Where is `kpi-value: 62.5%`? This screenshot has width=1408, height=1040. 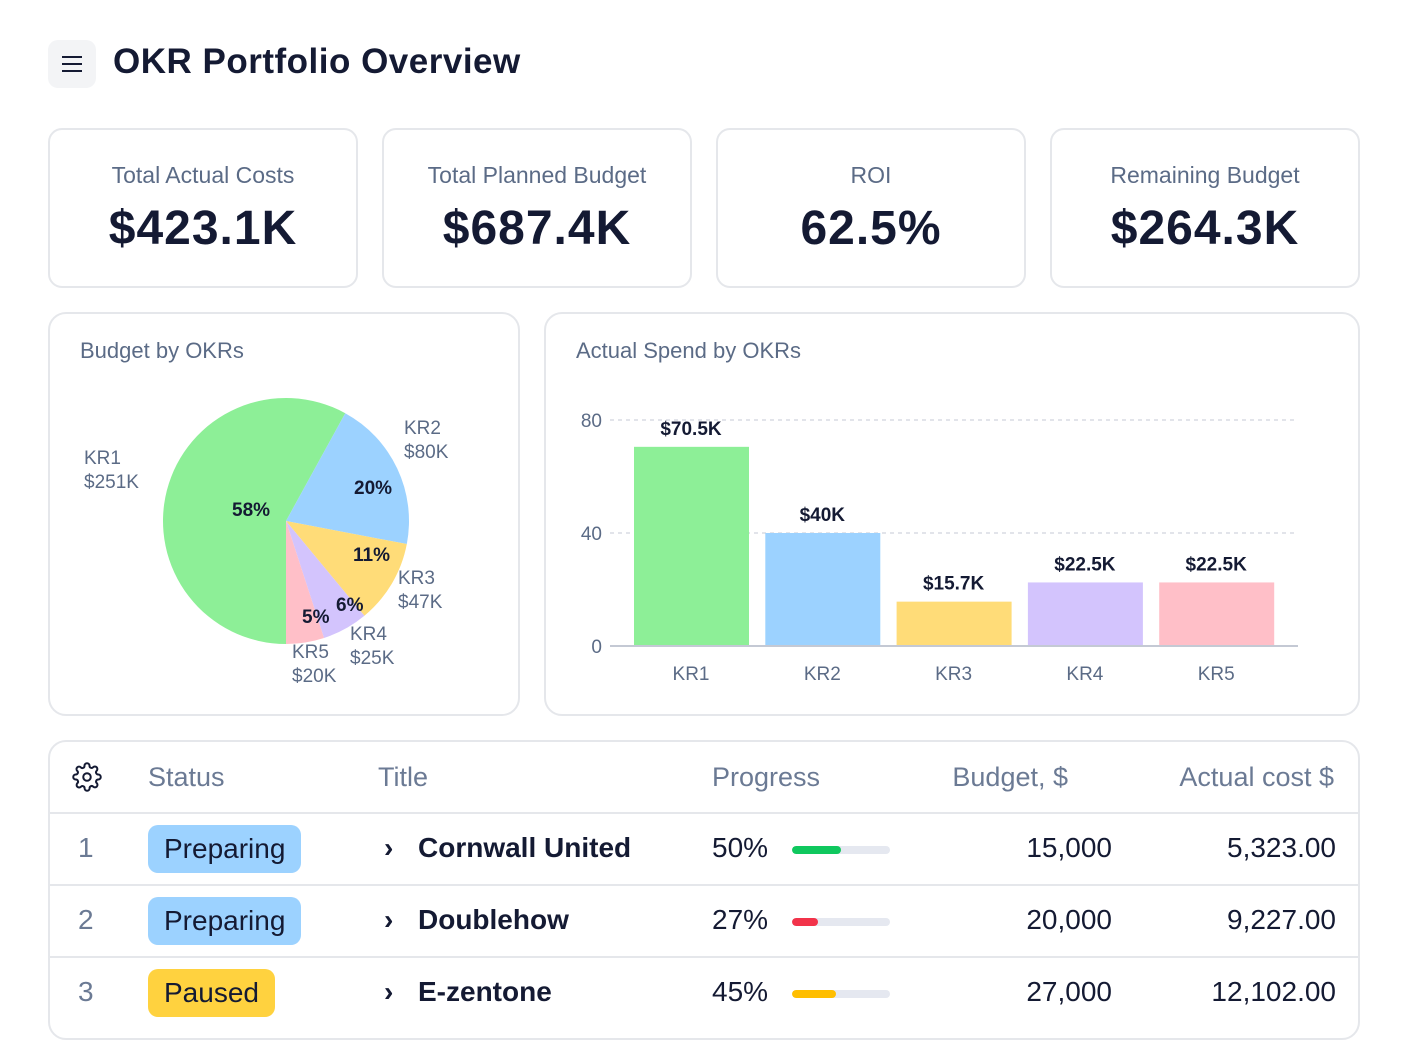
kpi-value: 62.5% is located at coordinates (871, 228).